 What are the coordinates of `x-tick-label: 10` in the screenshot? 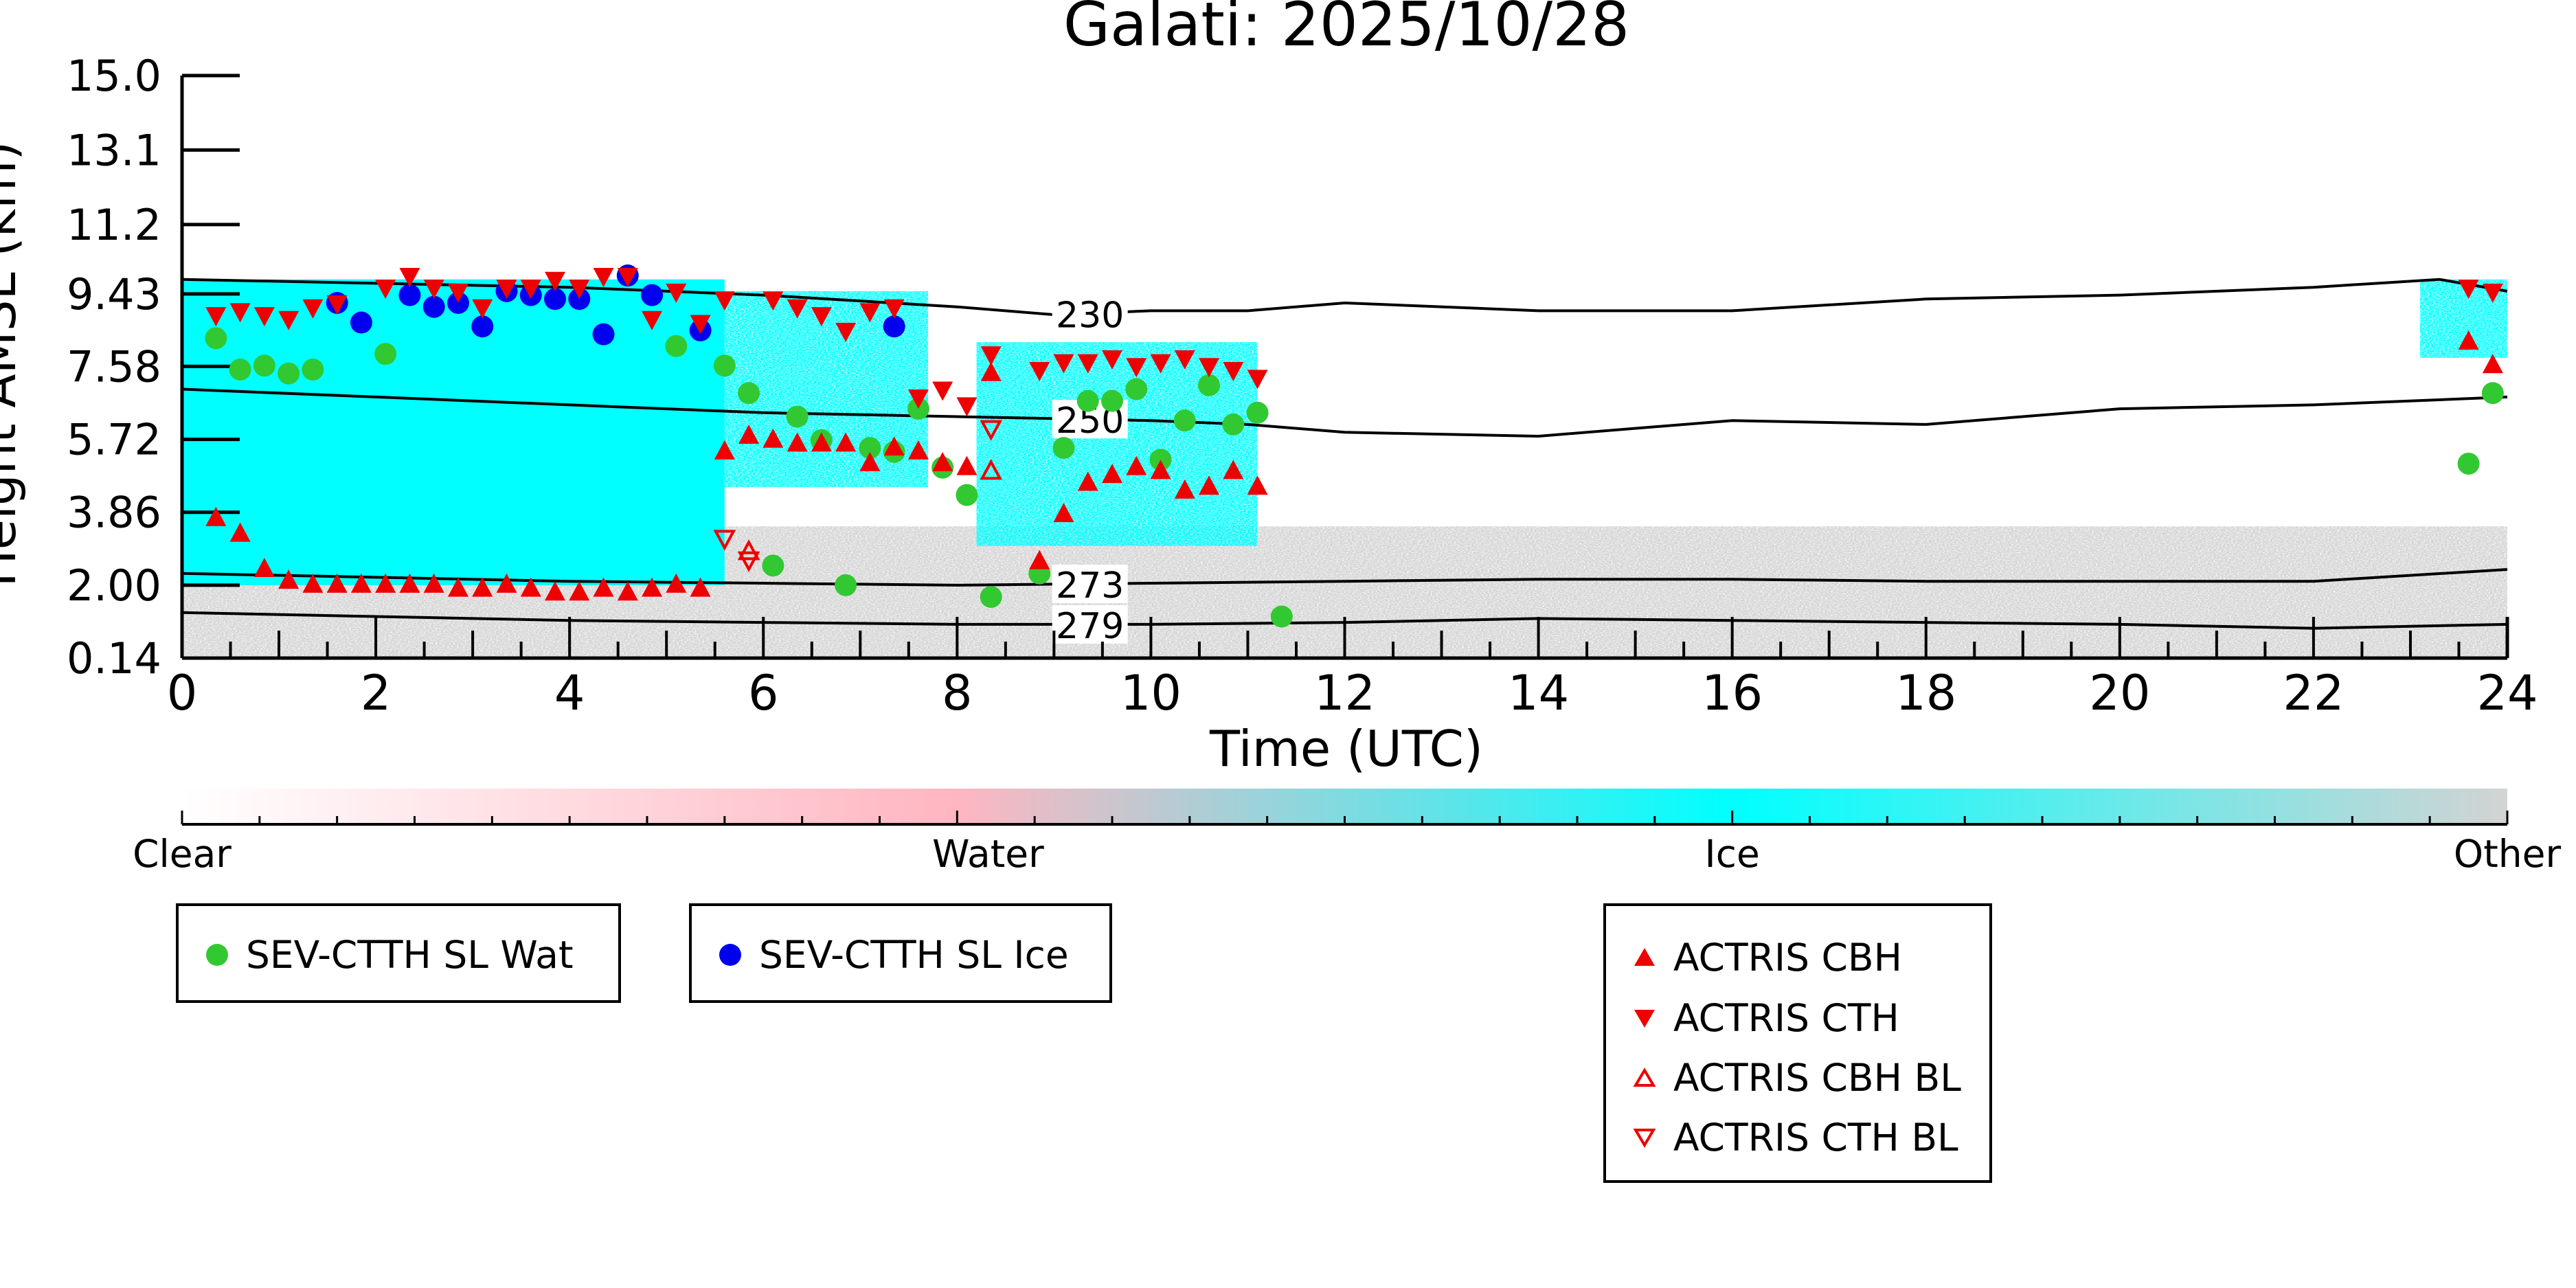 It's located at (1151, 693).